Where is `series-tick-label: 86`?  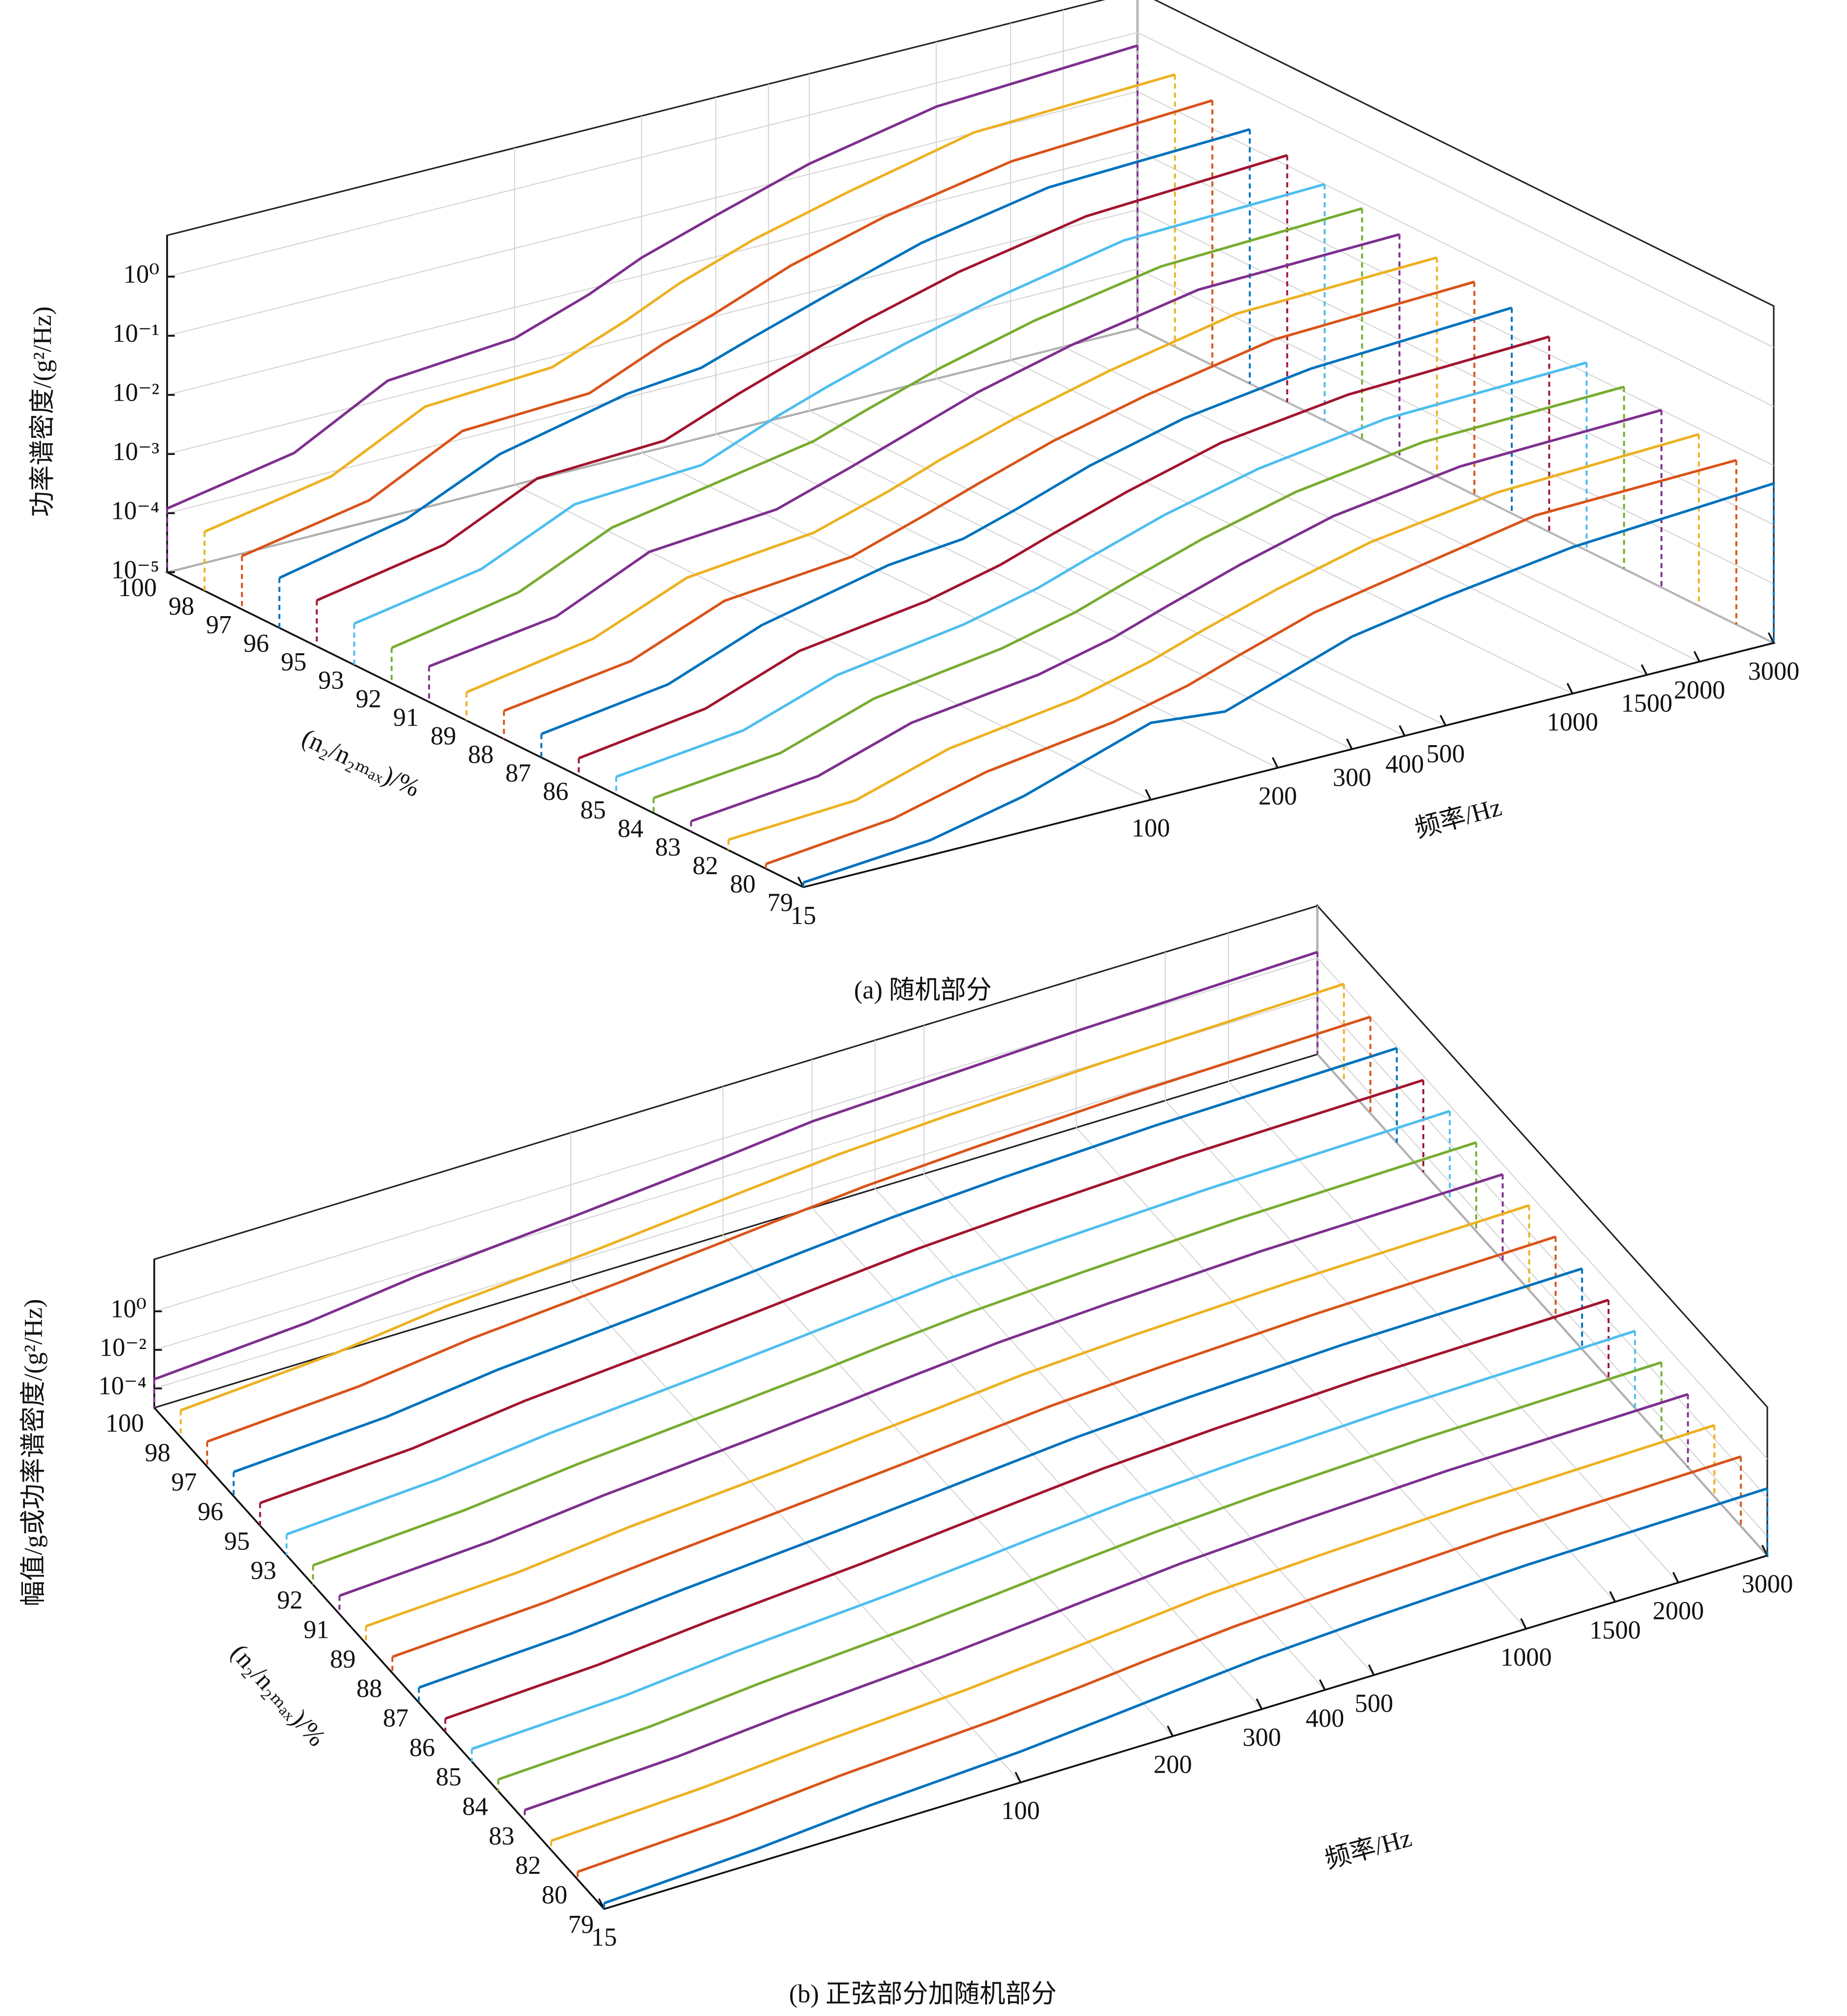 series-tick-label: 86 is located at coordinates (422, 1748).